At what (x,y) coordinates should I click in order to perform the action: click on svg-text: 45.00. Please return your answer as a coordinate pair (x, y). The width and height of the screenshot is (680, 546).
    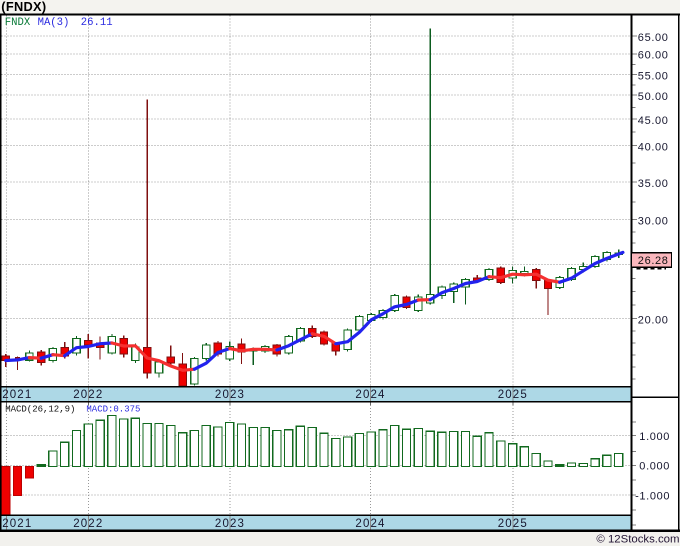
    Looking at the image, I should click on (653, 121).